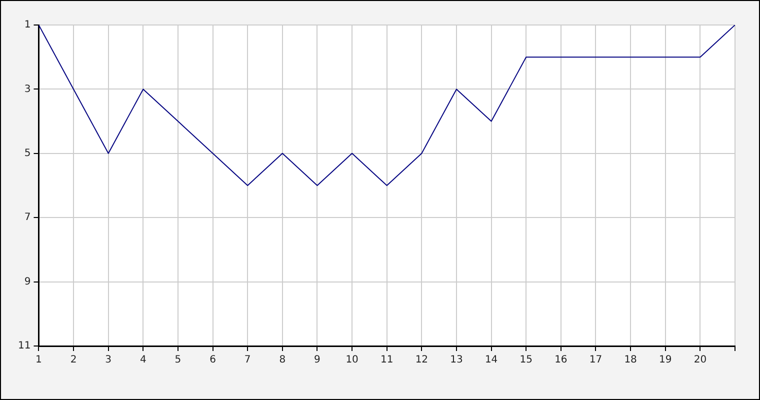 Image resolution: width=760 pixels, height=400 pixels. What do you see at coordinates (421, 360) in the screenshot?
I see `x-tick-label: 12` at bounding box center [421, 360].